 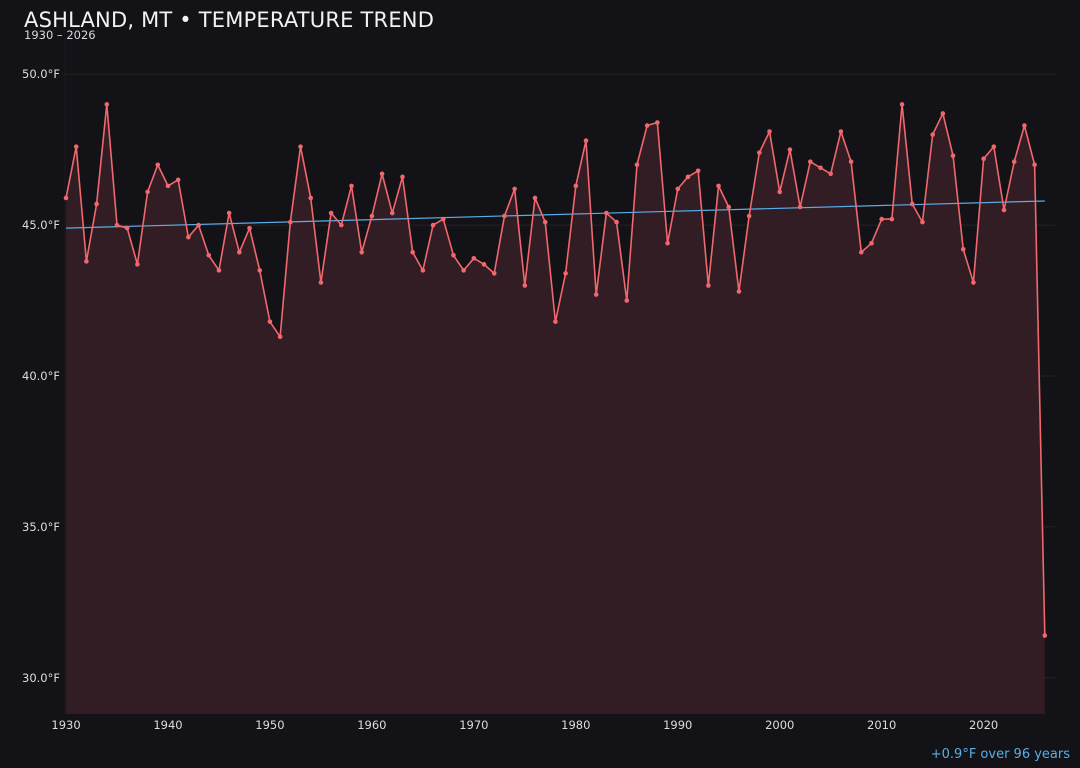 I want to click on x-tick-label: 1980, so click(x=575, y=725).